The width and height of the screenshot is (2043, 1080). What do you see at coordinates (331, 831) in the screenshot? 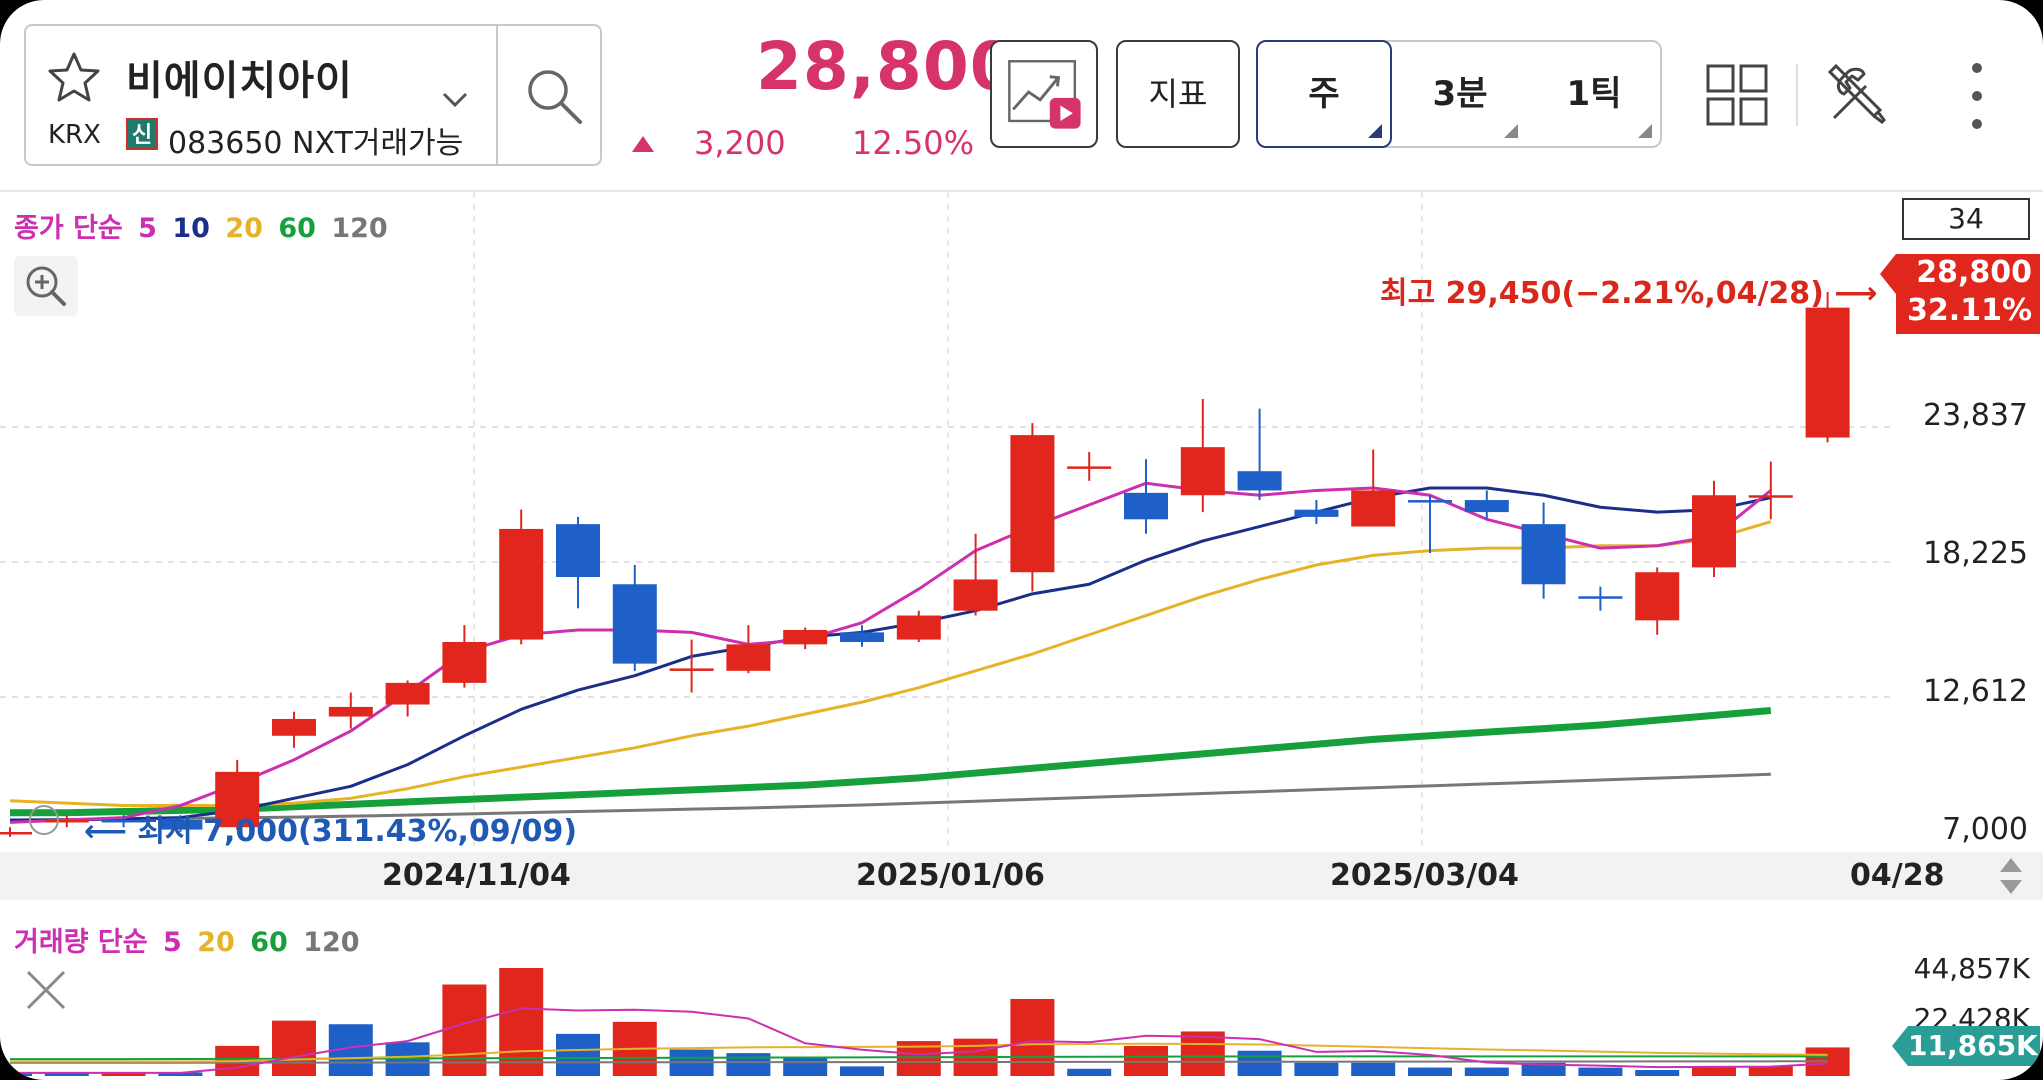
I see `low-annotation: ⟵ 최저 7,000(311.43%,09/09)` at bounding box center [331, 831].